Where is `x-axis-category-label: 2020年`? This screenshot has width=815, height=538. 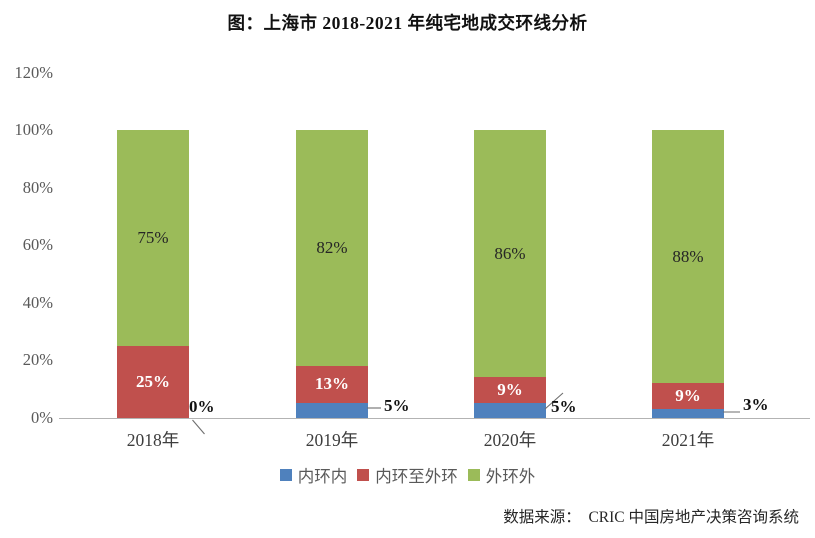 x-axis-category-label: 2020年 is located at coordinates (510, 440).